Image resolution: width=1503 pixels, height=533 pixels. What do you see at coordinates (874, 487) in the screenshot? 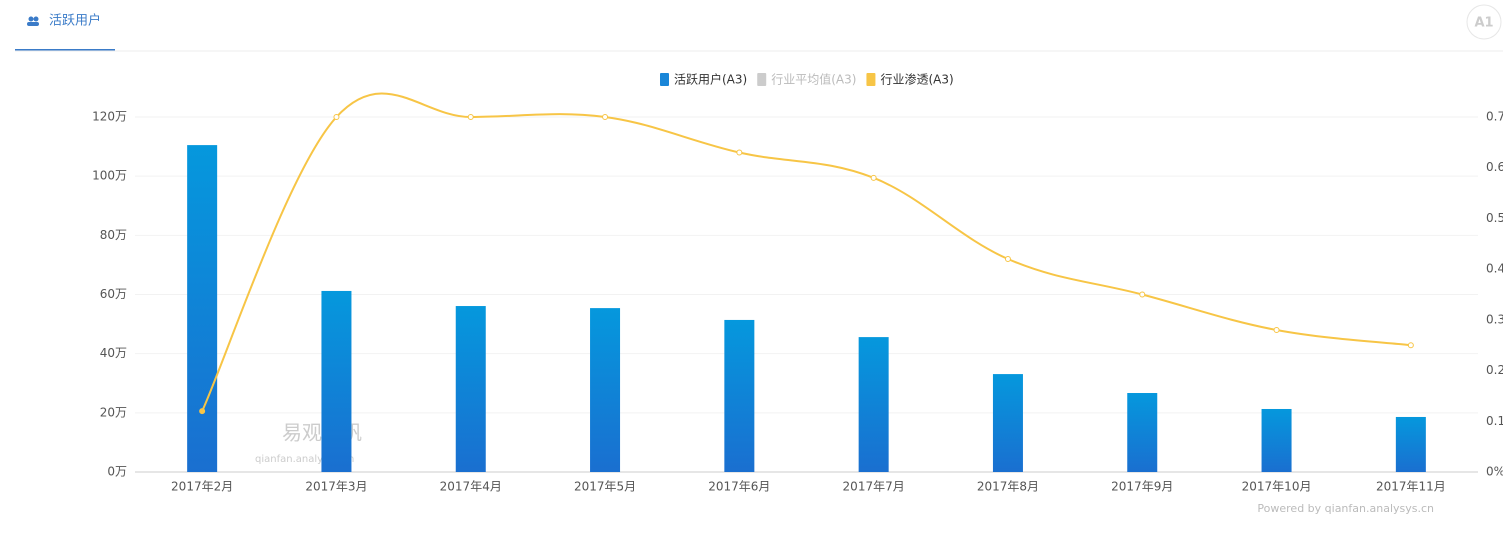
I see `x-tick-label: 2017年7月` at bounding box center [874, 487].